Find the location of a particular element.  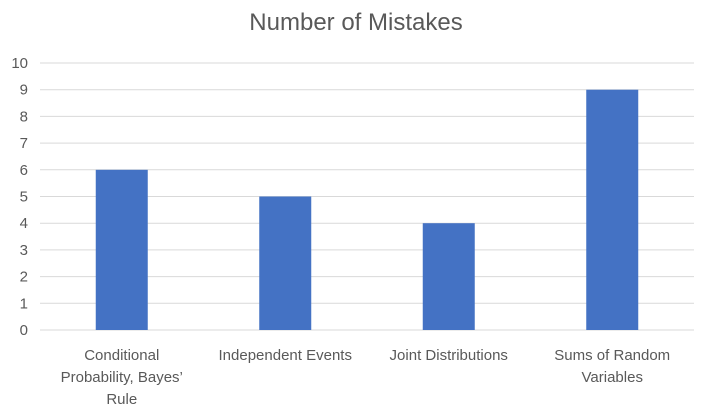

y-tick-label: 0 is located at coordinates (24, 330).